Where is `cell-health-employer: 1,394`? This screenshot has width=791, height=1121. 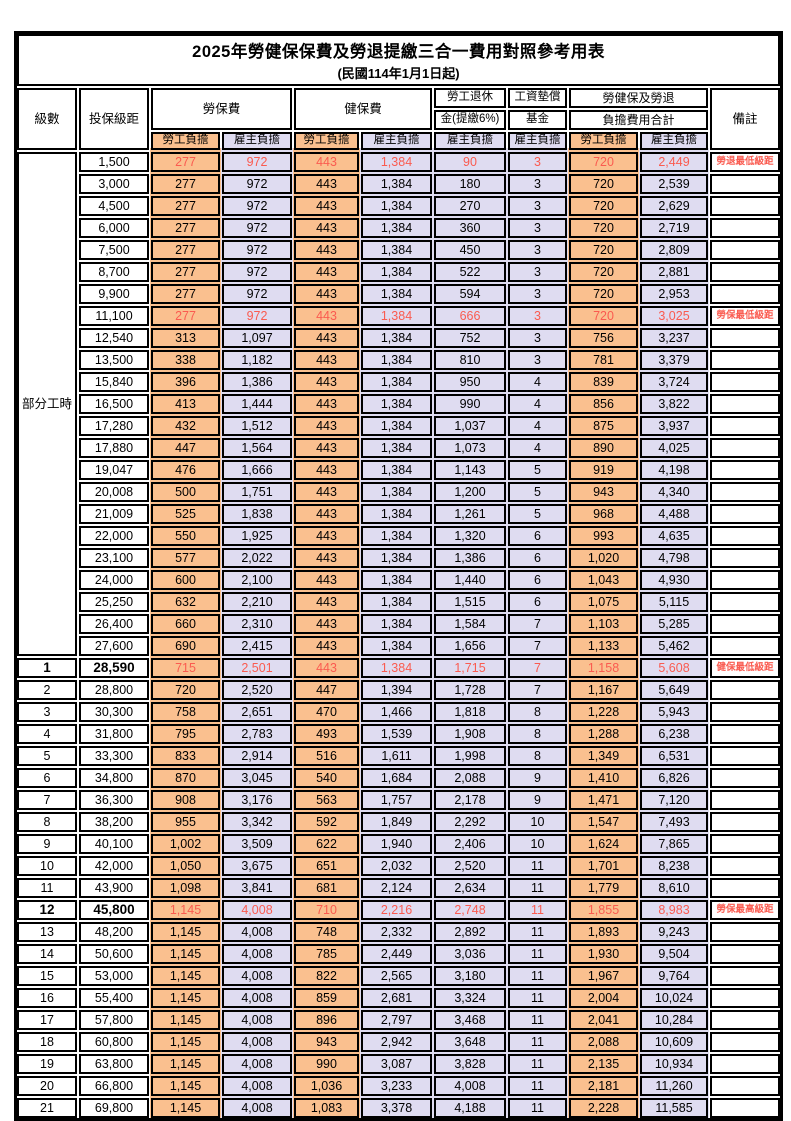
cell-health-employer: 1,394 is located at coordinates (396, 690).